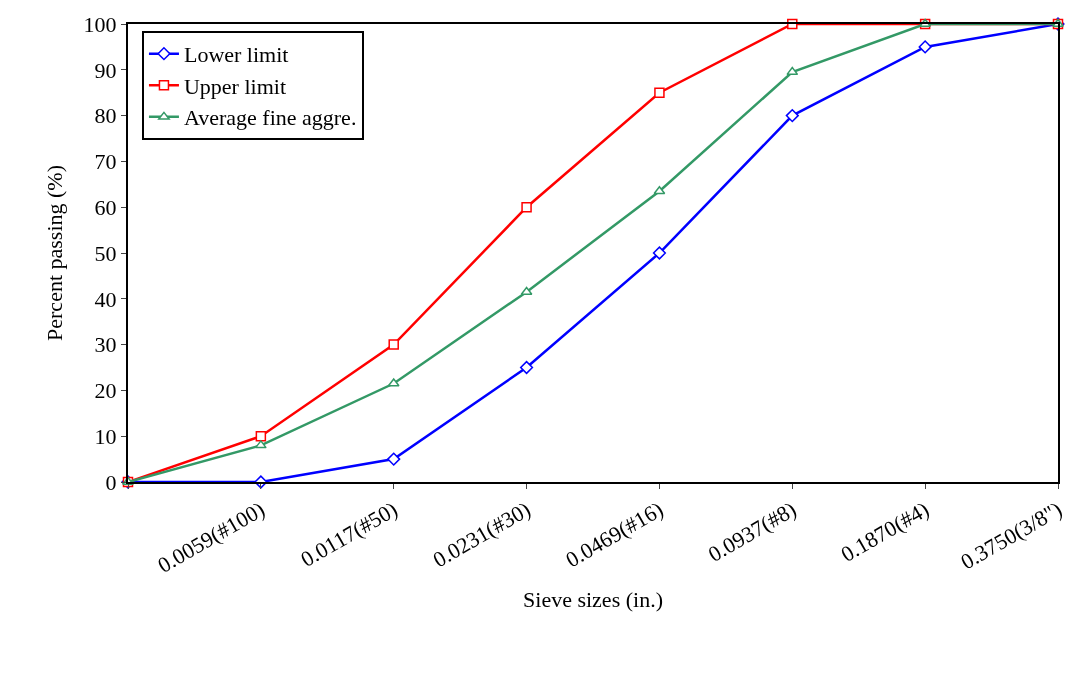  I want to click on y-tick-label: 30, so click(105, 345).